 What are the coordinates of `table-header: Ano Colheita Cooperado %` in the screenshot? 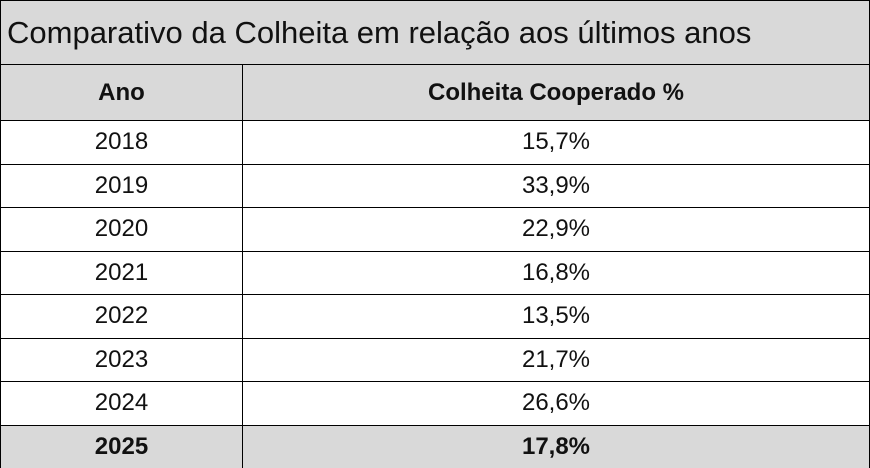 It's located at (435, 93).